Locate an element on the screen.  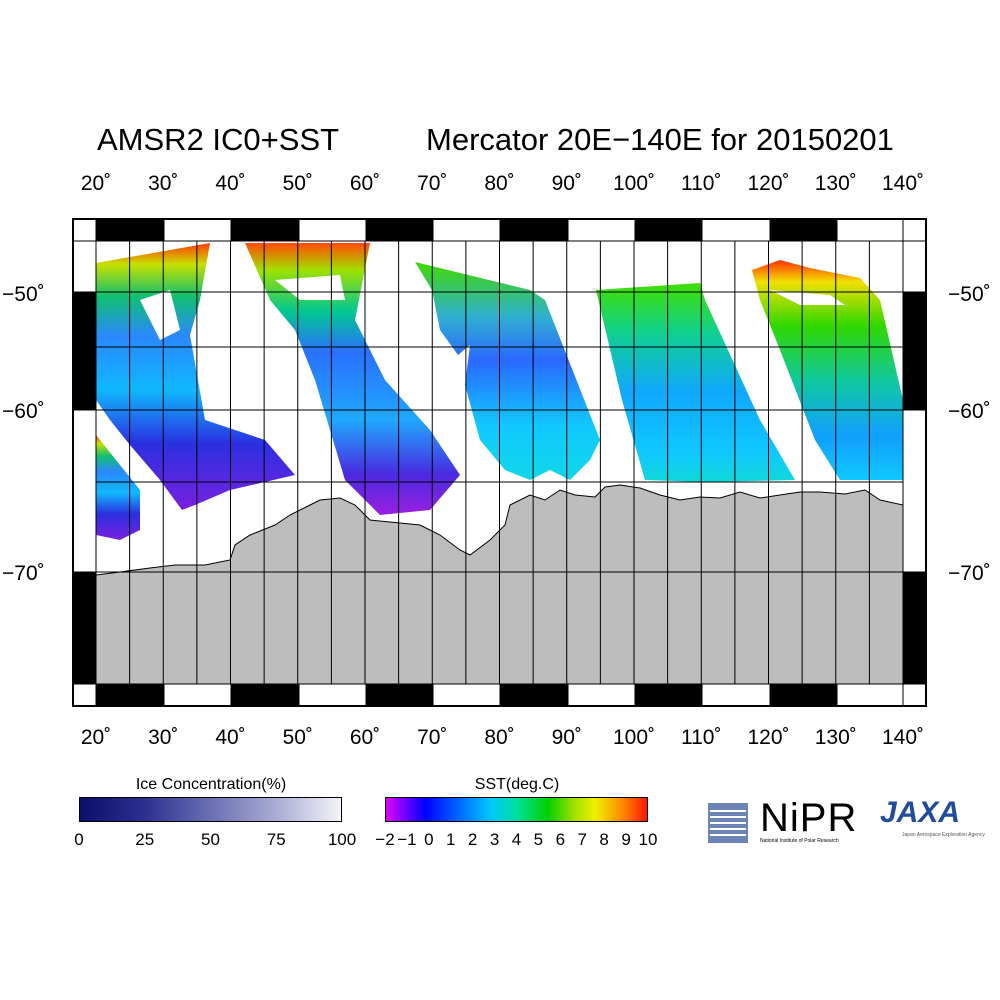
colorbar-tick-label: 8 is located at coordinates (603, 840).